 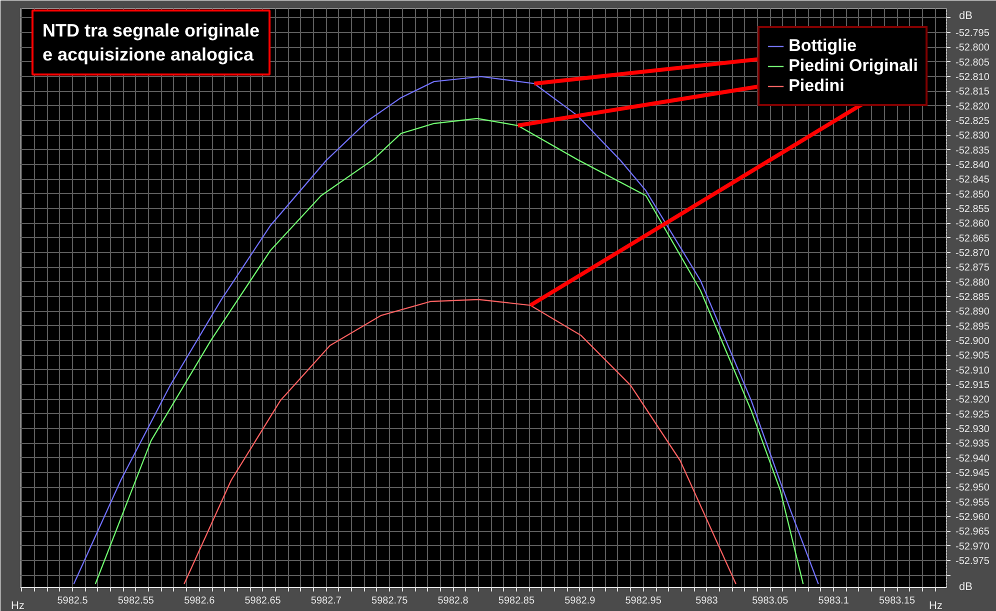 What do you see at coordinates (453, 601) in the screenshot?
I see `x-tick-label: 5982.8` at bounding box center [453, 601].